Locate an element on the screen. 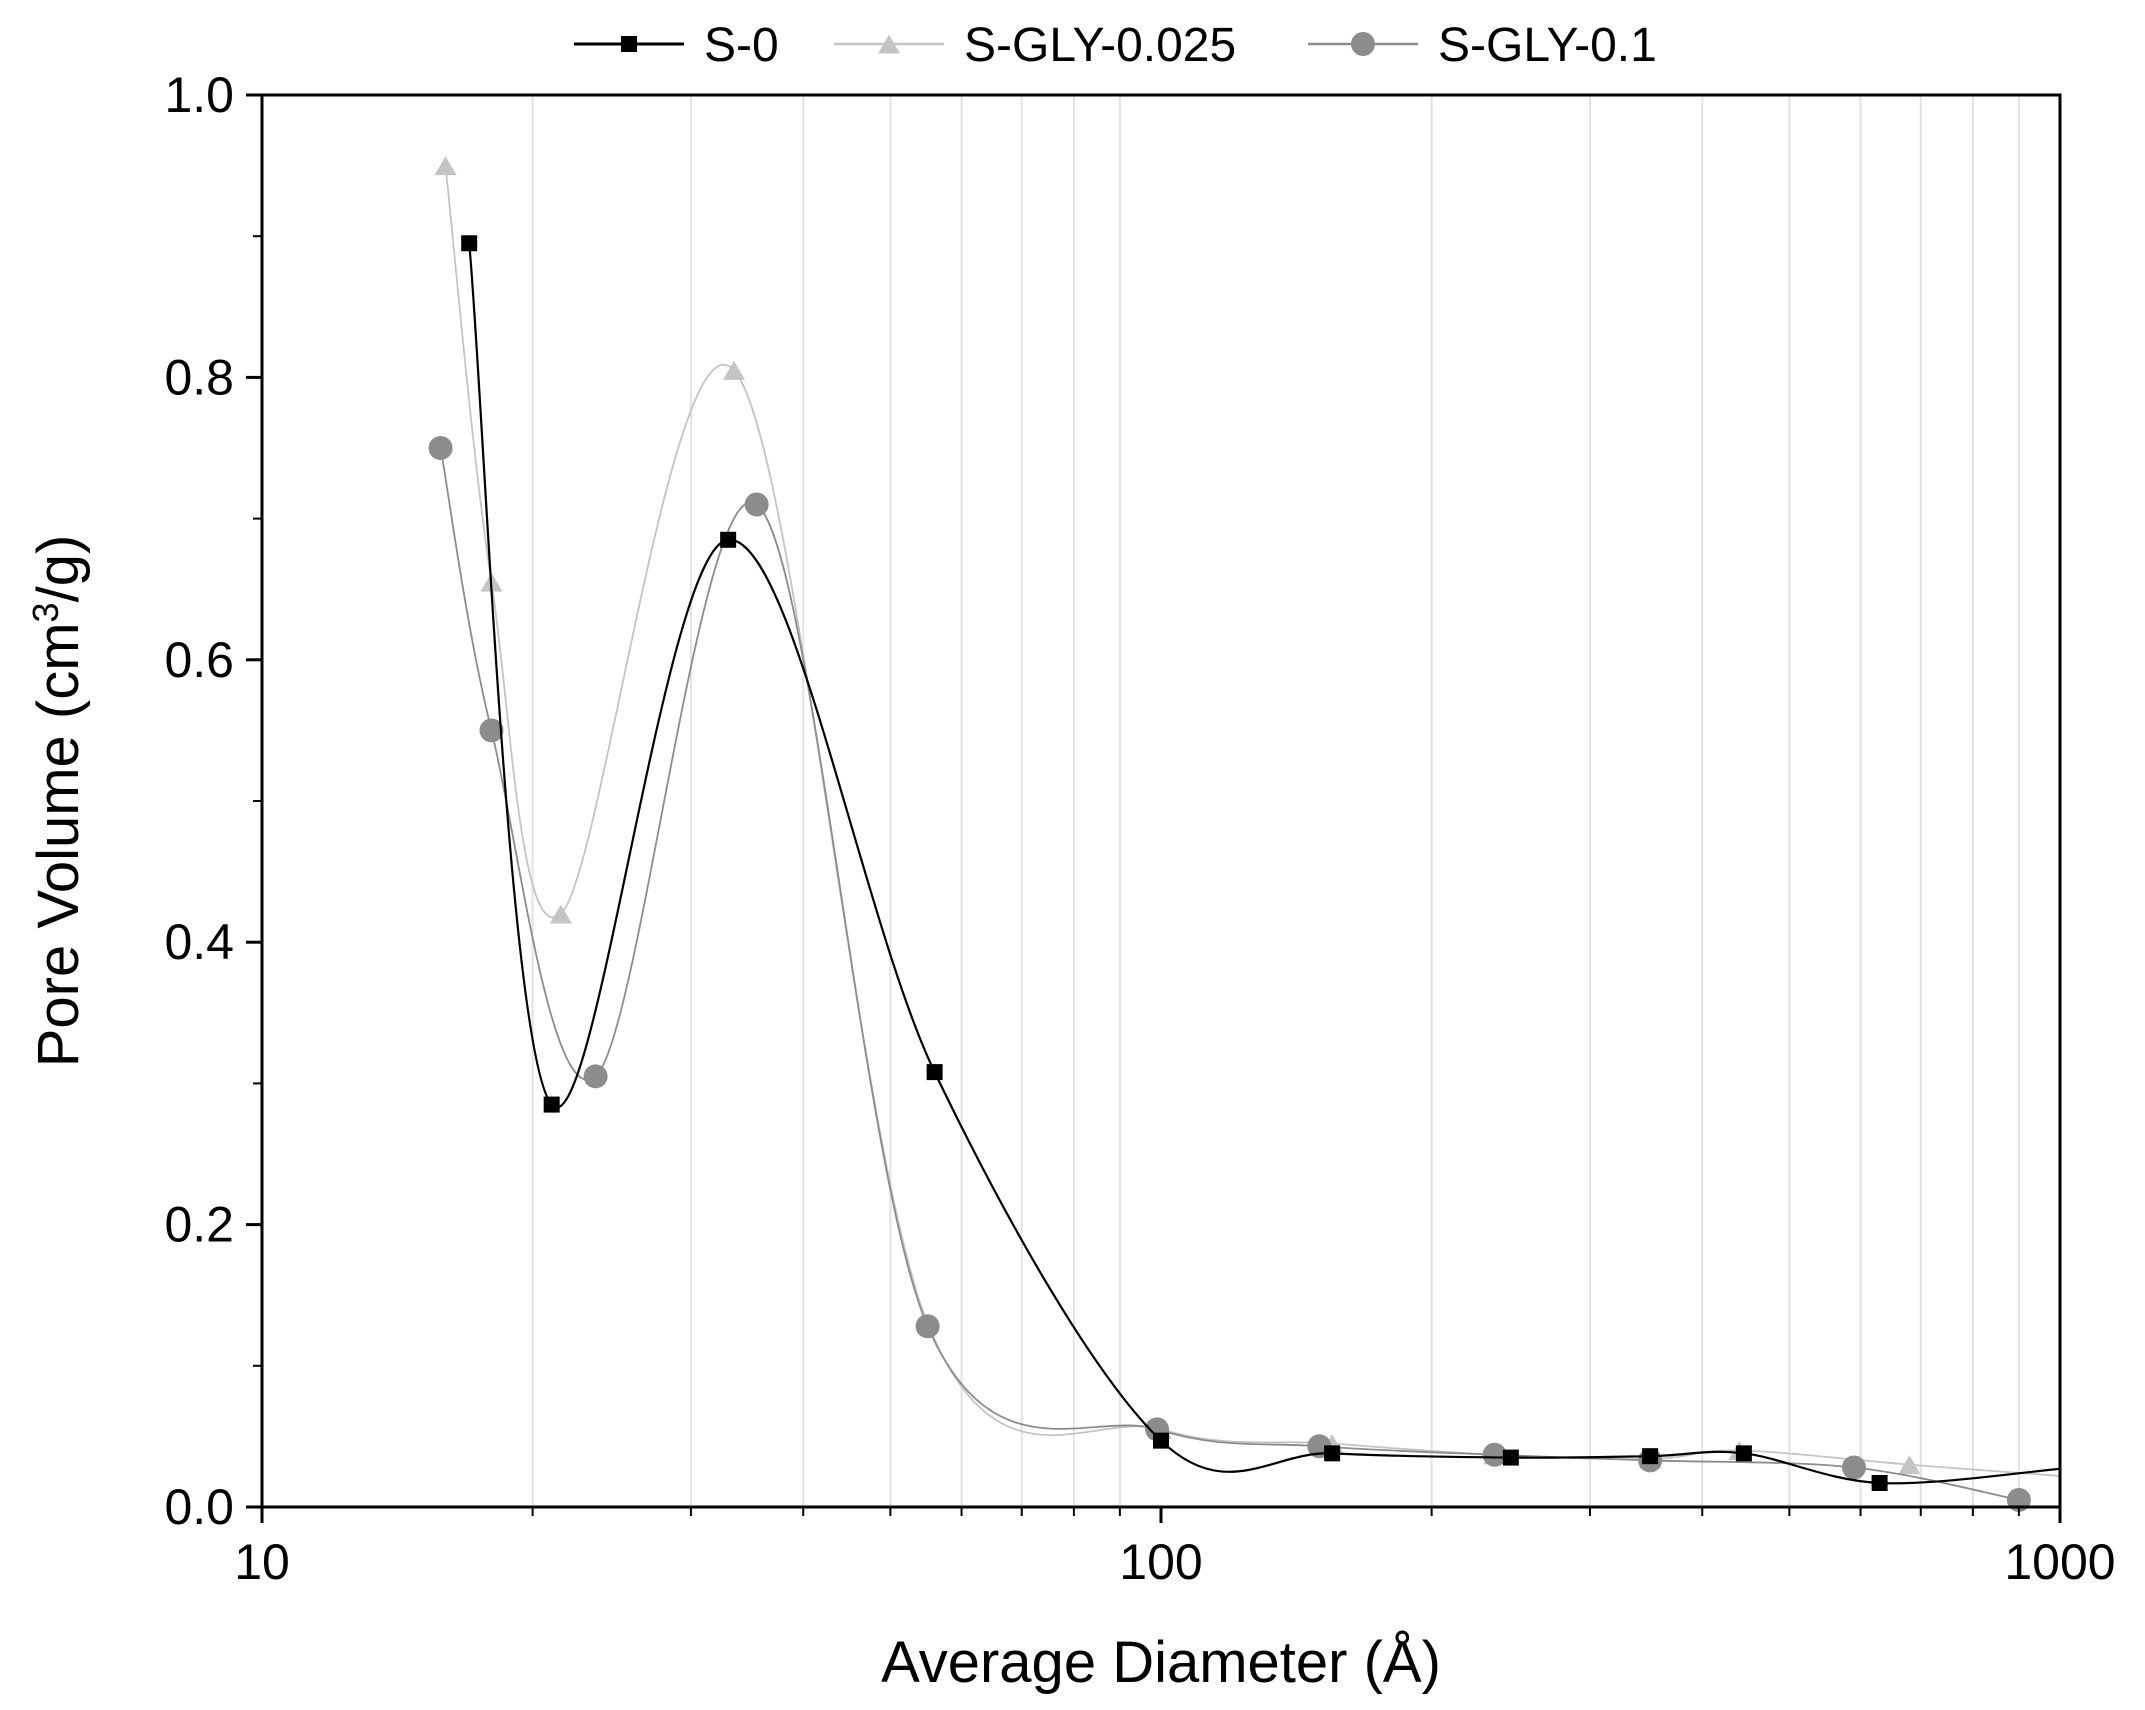 The height and width of the screenshot is (1710, 2145). x-tick-label: 1000 is located at coordinates (2059, 1562).